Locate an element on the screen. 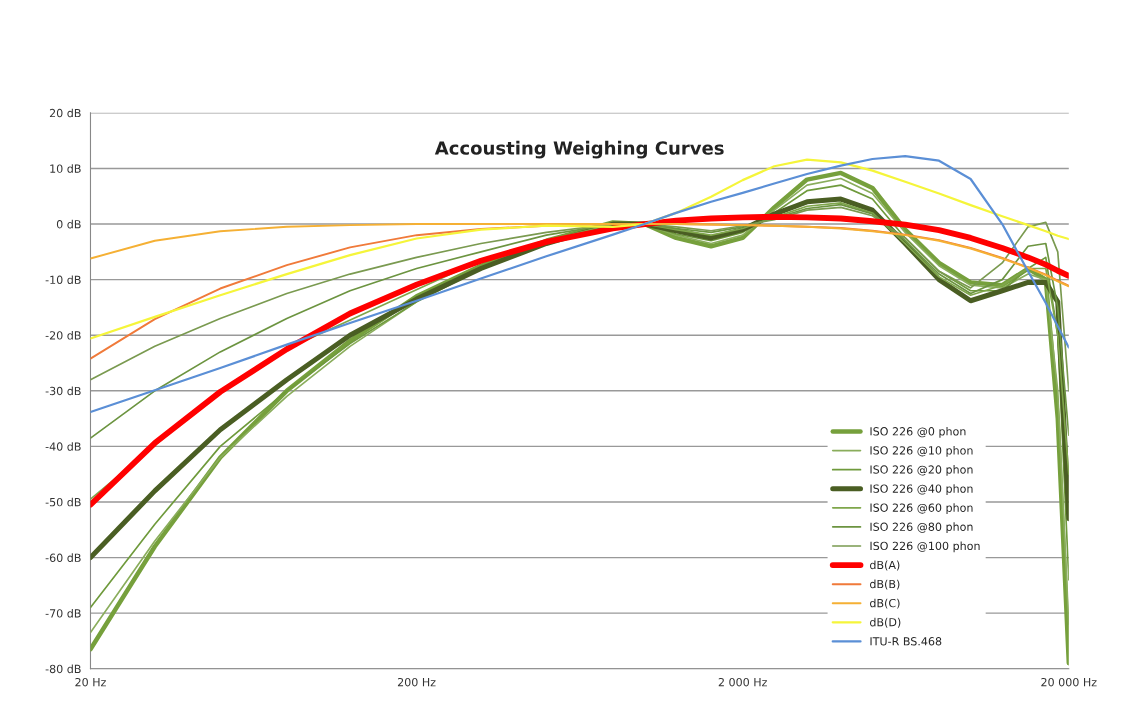  text: Accousting Weighing Curves is located at coordinates (579, 149).